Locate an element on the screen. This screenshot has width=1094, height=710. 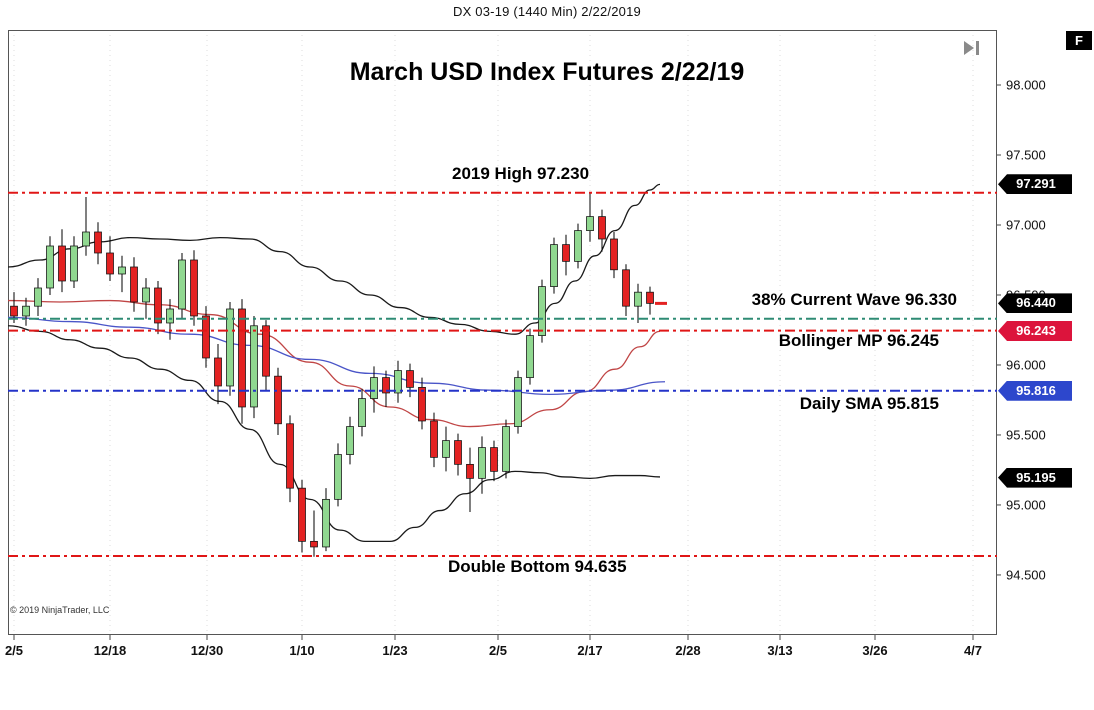
x-axis-label: 2/28 is located at coordinates (687, 650).